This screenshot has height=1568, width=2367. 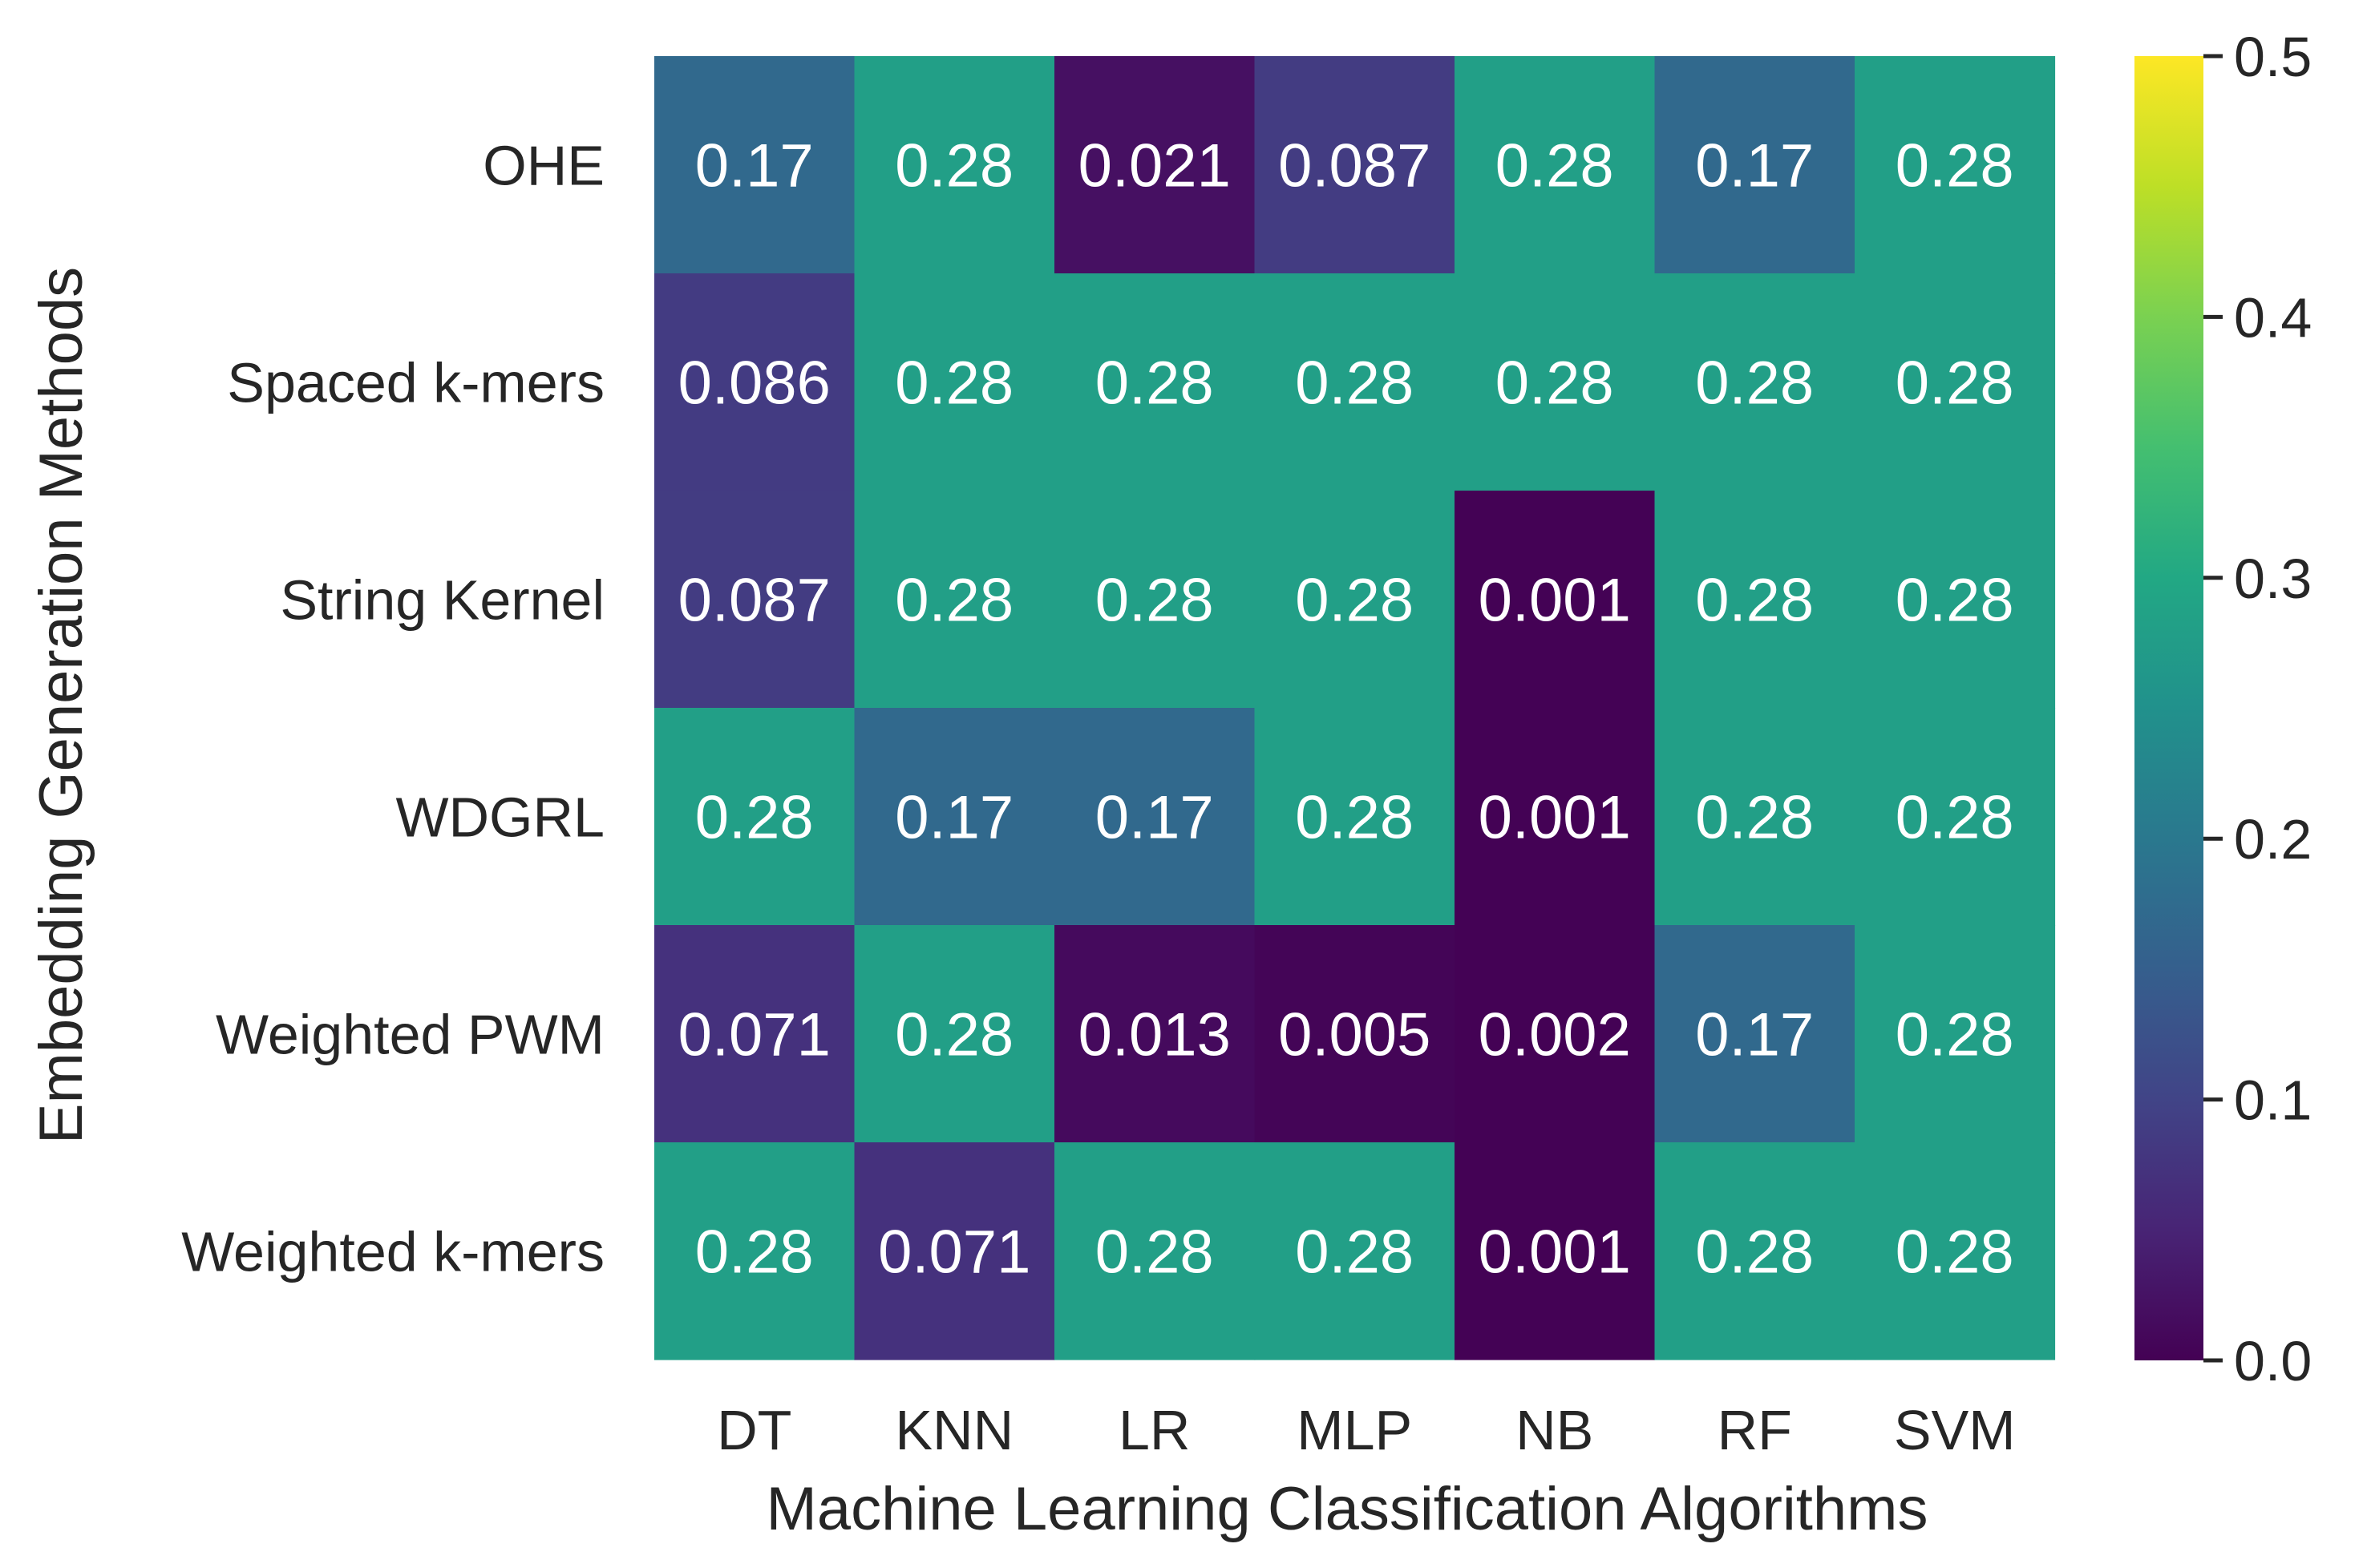 What do you see at coordinates (544, 166) in the screenshot?
I see `y-tick-label: OHE` at bounding box center [544, 166].